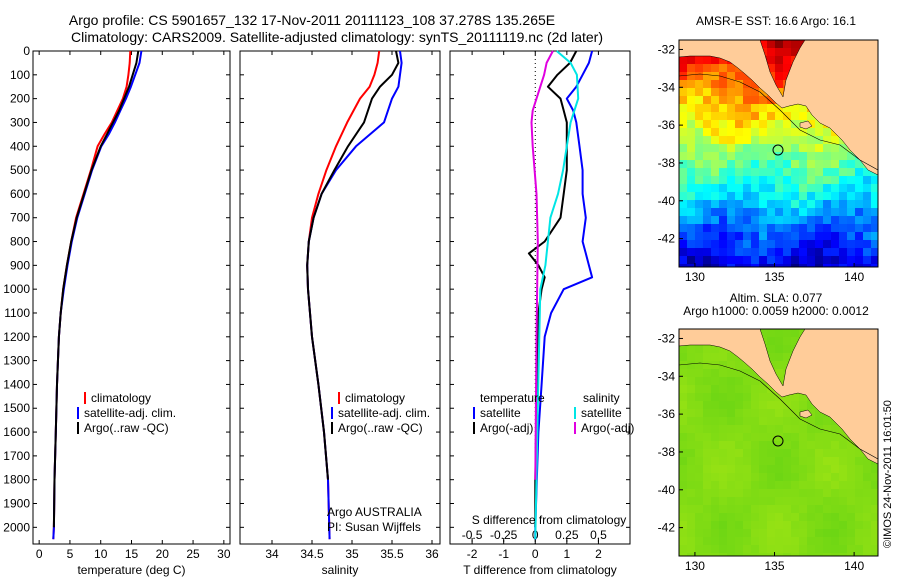 This screenshot has width=900, height=580. I want to click on y-tick-label: 500, so click(20, 170).